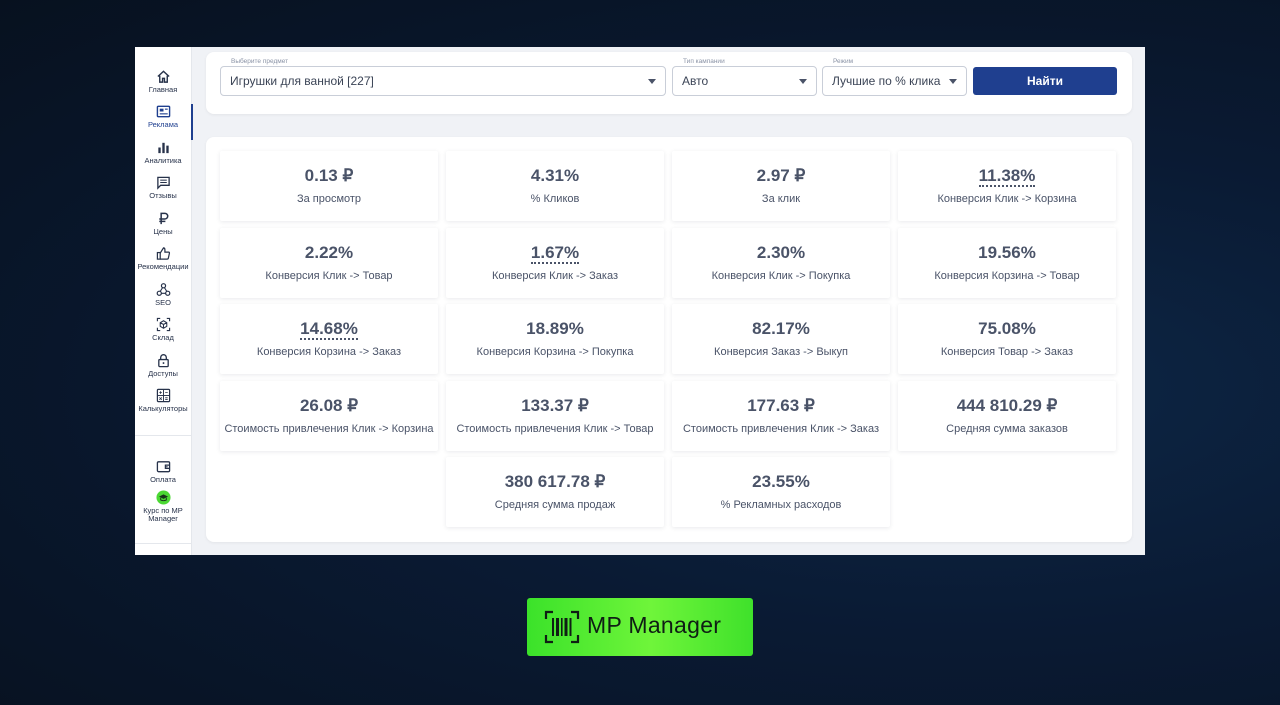  I want to click on sidebar-item-label: Курс по MP Manager, so click(163, 514).